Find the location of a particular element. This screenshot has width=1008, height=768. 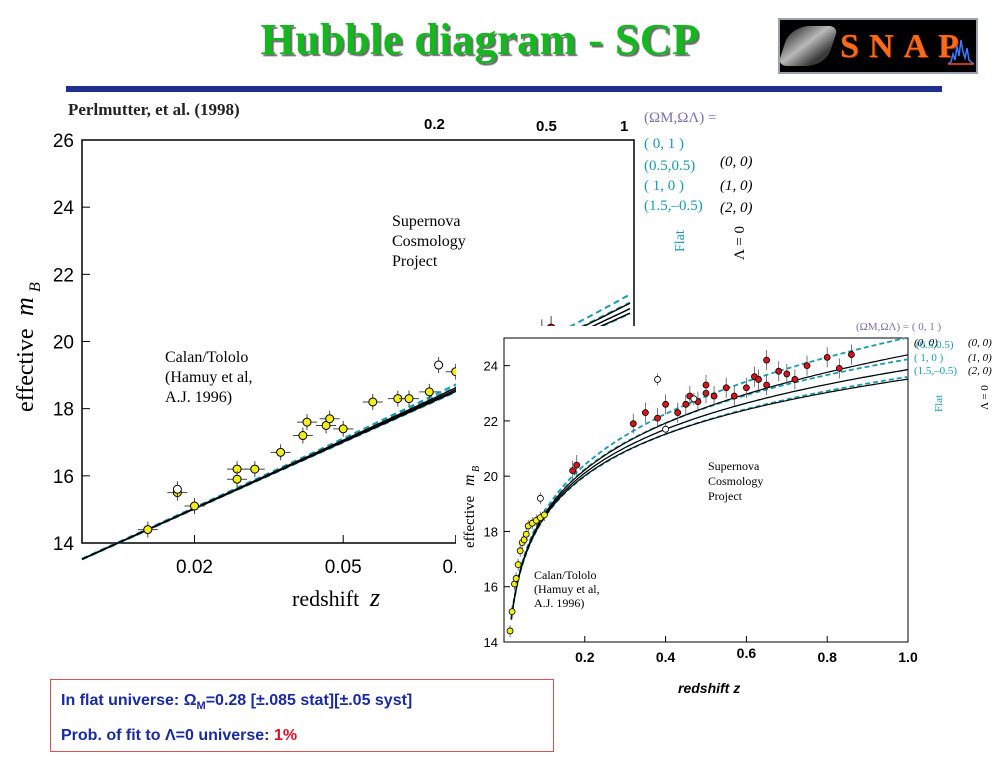

omega-subscript: M is located at coordinates (201, 706).